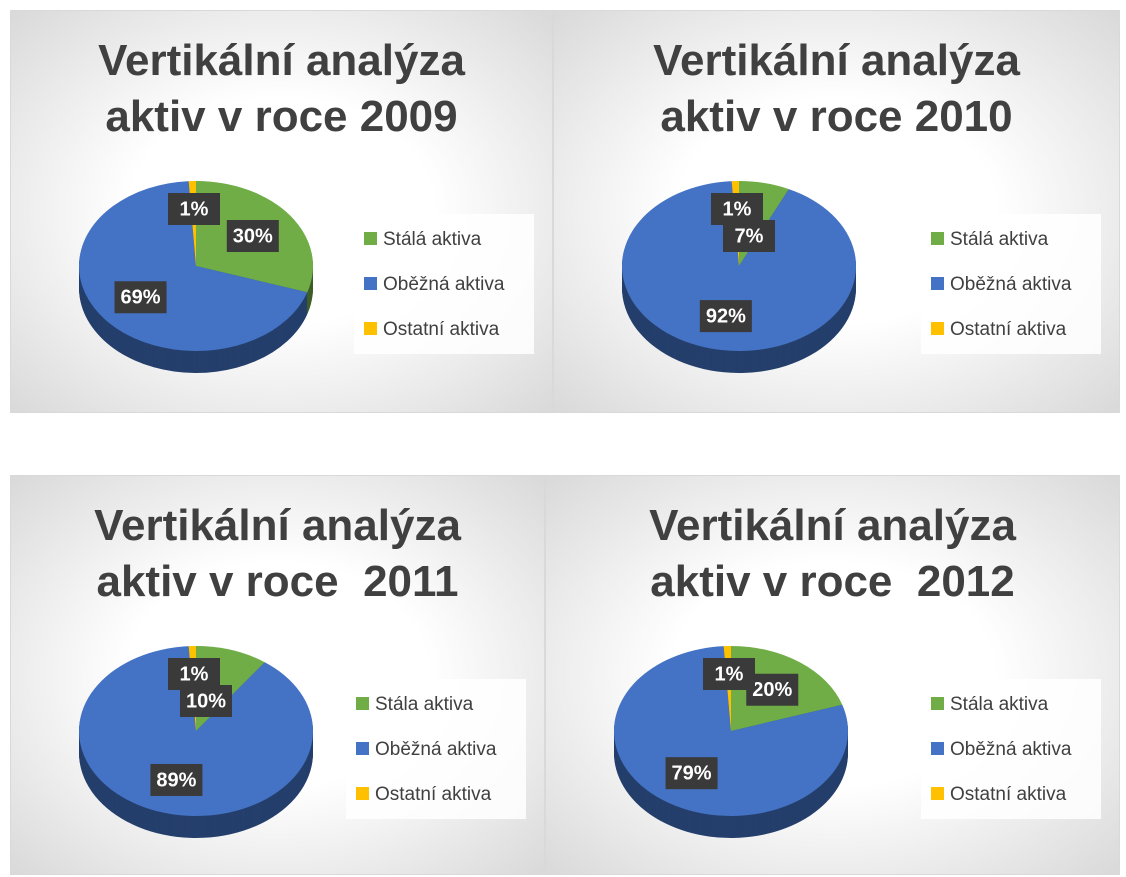 This screenshot has width=1126, height=877. I want to click on data-label: 89%, so click(176, 780).